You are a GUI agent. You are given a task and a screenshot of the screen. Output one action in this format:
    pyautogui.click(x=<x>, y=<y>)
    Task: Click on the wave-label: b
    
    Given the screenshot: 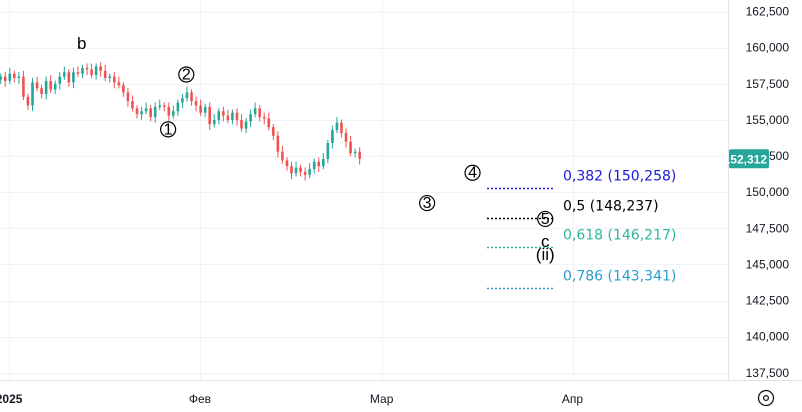 What is the action you would take?
    pyautogui.click(x=81, y=43)
    